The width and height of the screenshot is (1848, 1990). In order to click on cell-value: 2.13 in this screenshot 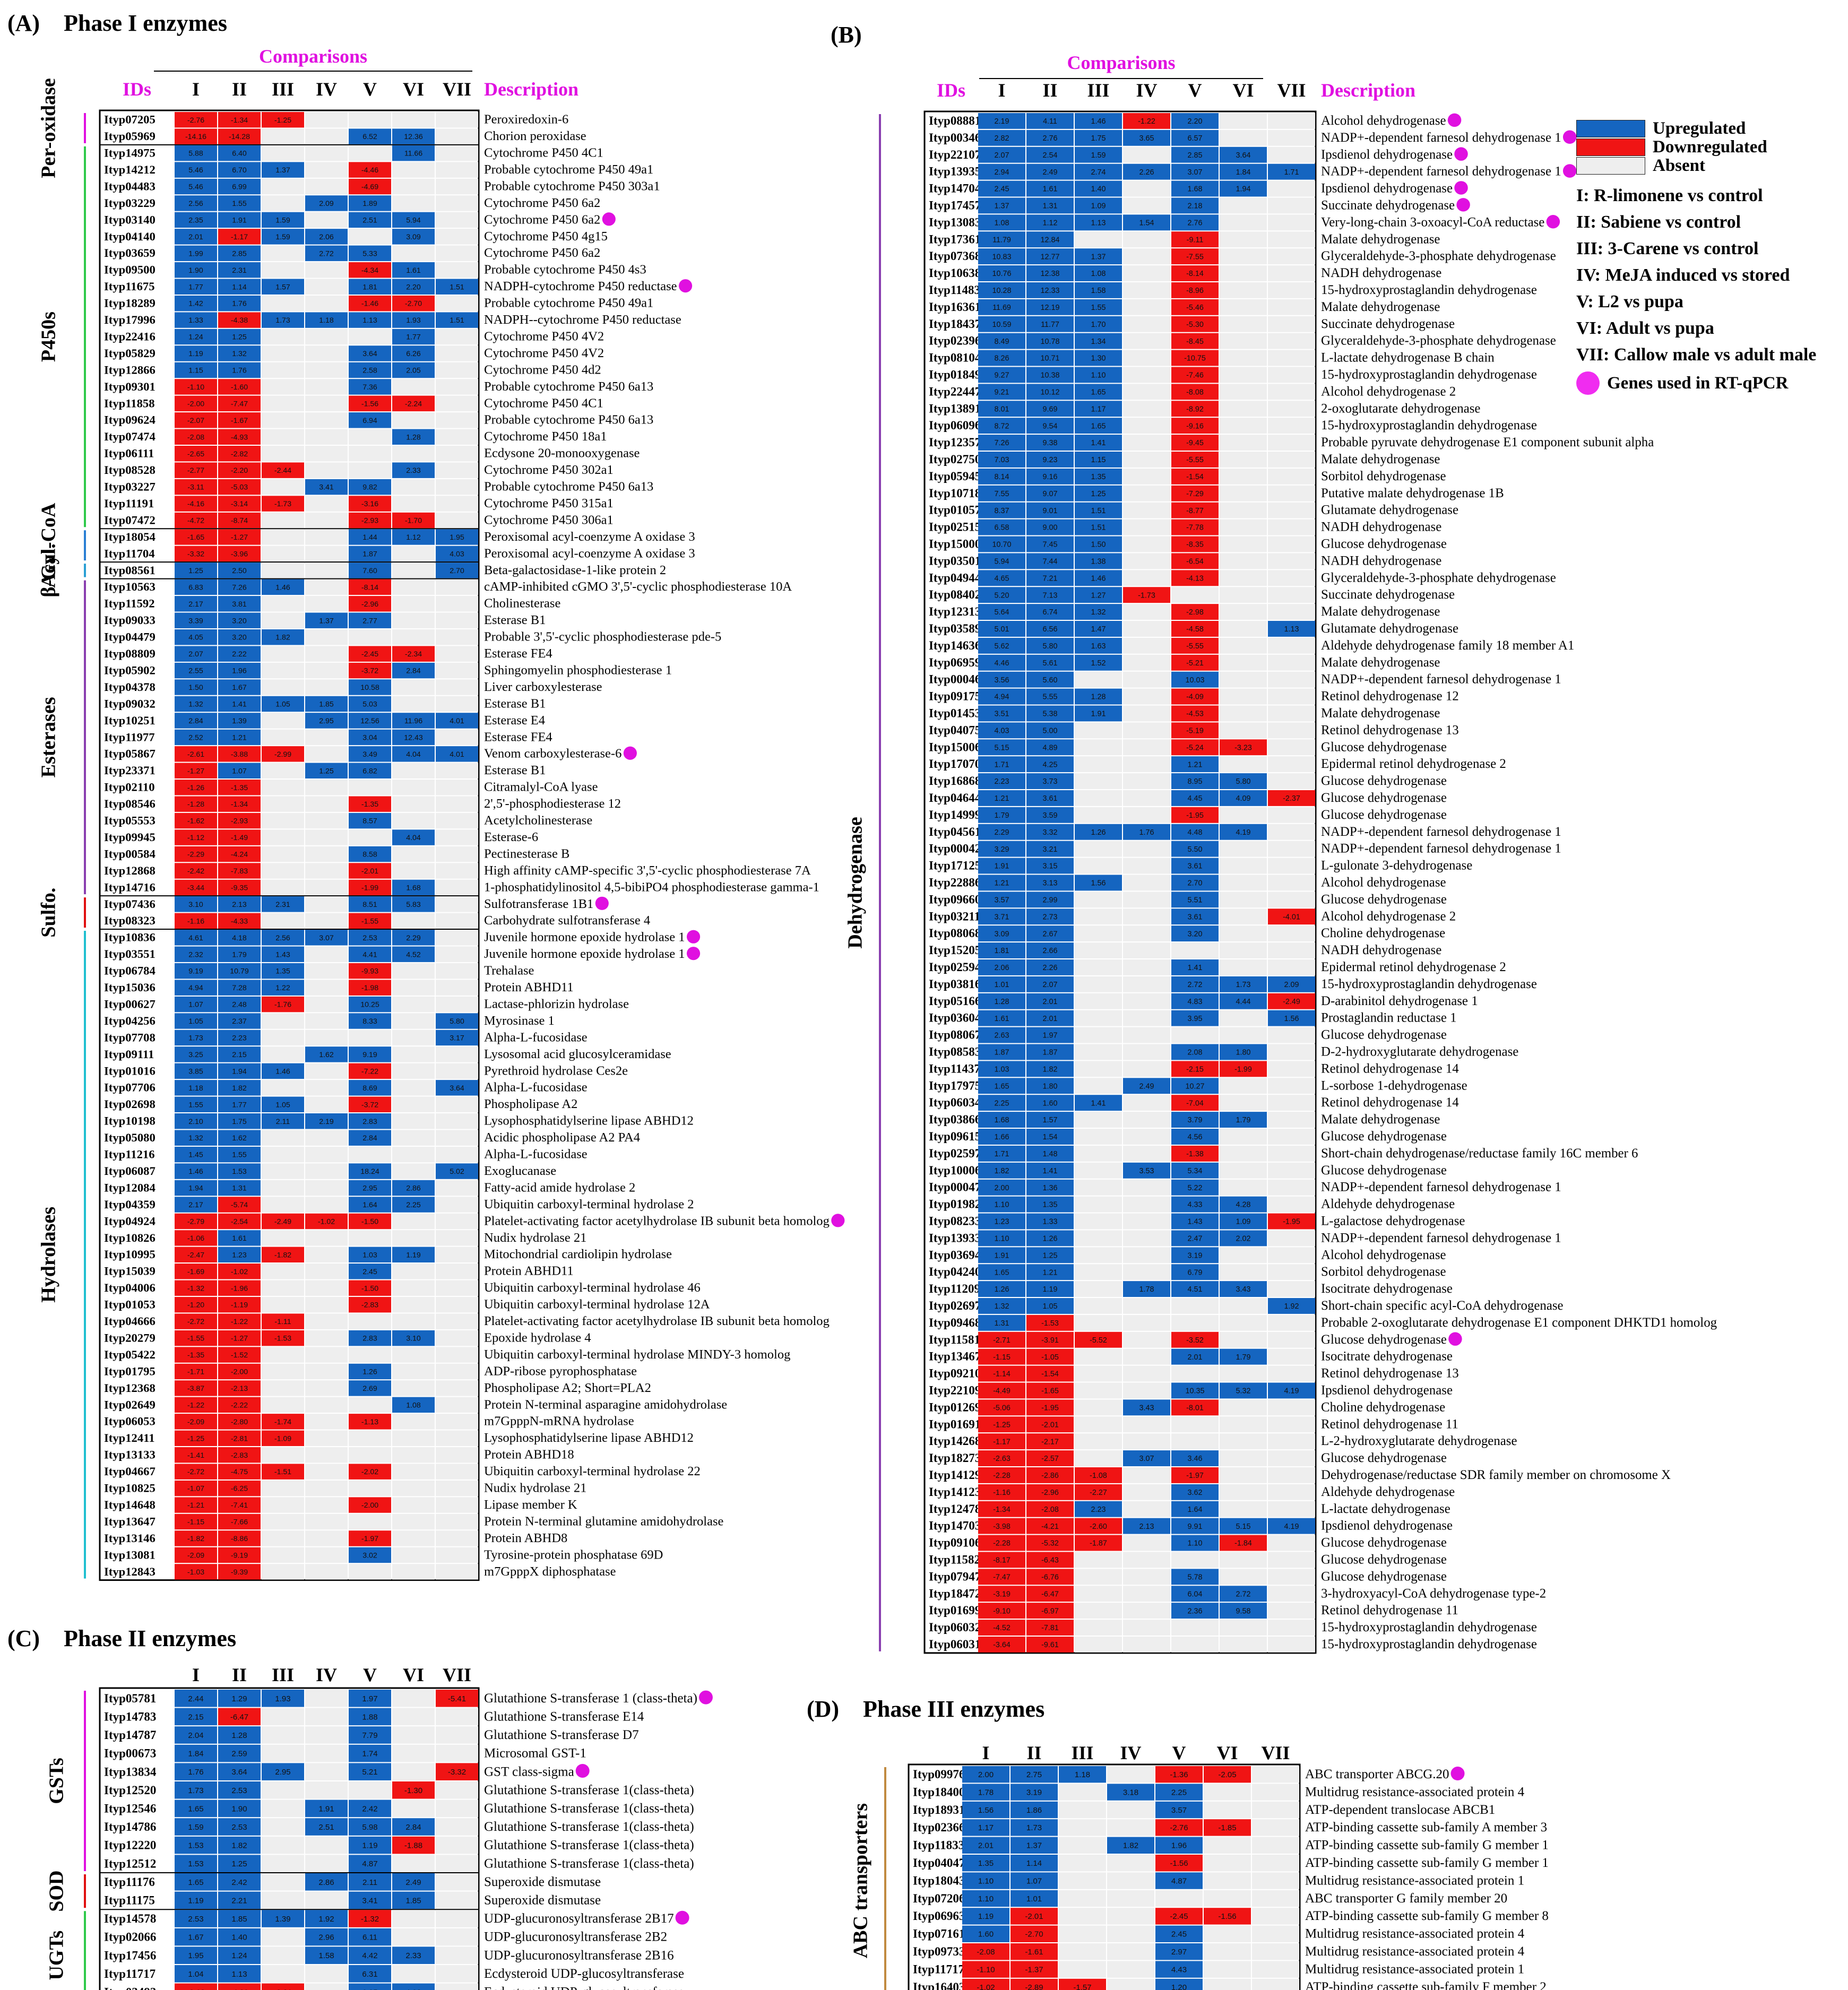, I will do `click(239, 904)`.